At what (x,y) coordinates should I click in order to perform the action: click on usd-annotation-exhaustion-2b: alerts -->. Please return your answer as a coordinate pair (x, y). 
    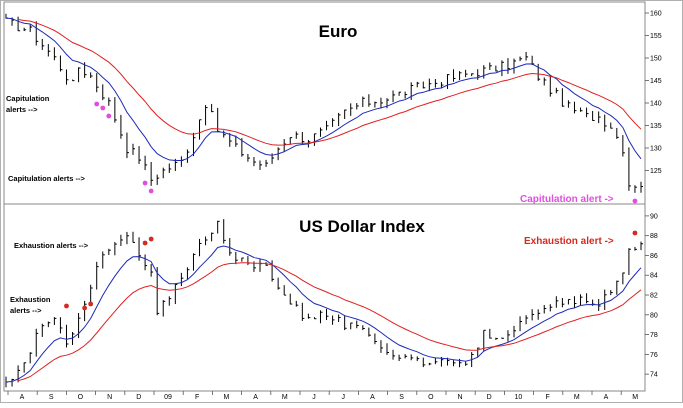
    Looking at the image, I should click on (26, 310).